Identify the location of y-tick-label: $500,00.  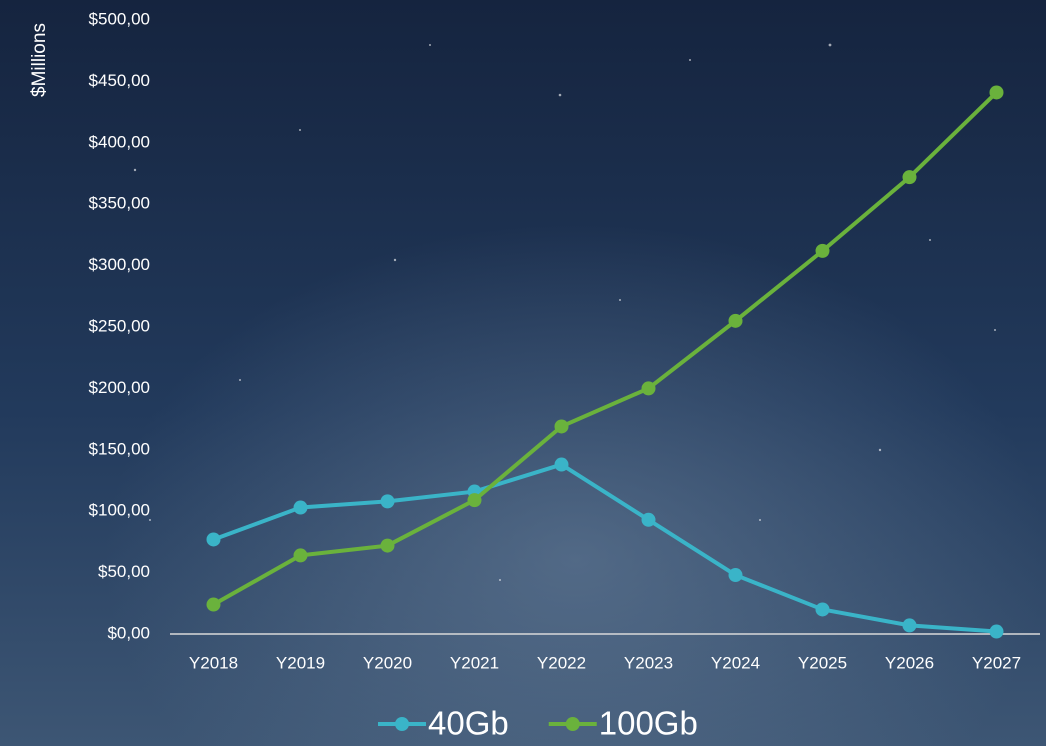
(119, 18).